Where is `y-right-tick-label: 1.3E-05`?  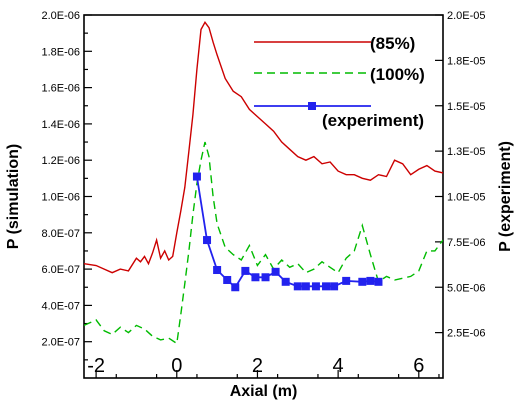 y-right-tick-label: 1.3E-05 is located at coordinates (466, 152).